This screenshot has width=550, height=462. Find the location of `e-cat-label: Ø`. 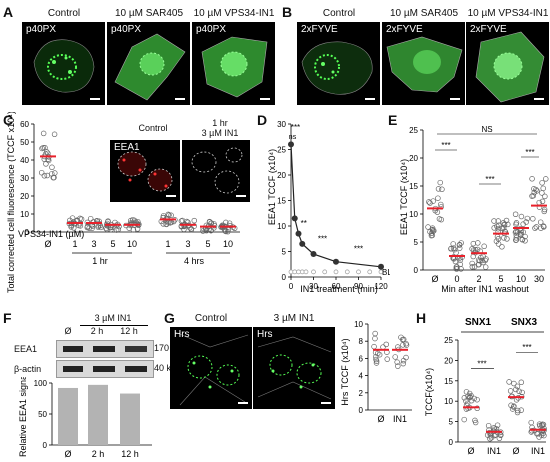

e-cat-label: Ø is located at coordinates (434, 279).